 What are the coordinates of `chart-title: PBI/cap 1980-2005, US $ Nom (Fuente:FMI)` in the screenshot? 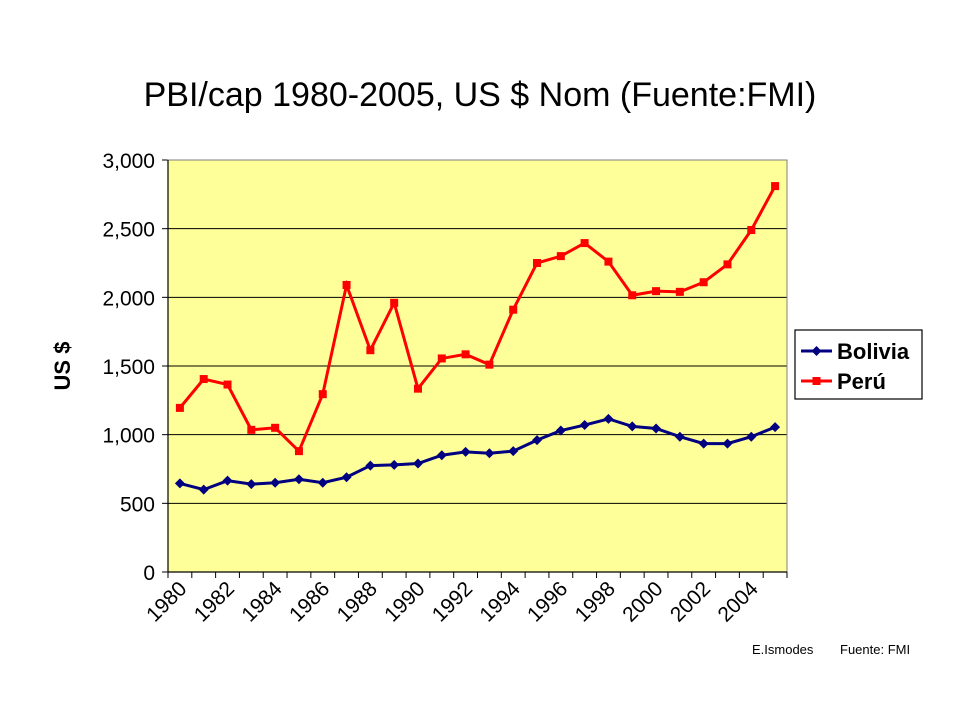 It's located at (480, 95).